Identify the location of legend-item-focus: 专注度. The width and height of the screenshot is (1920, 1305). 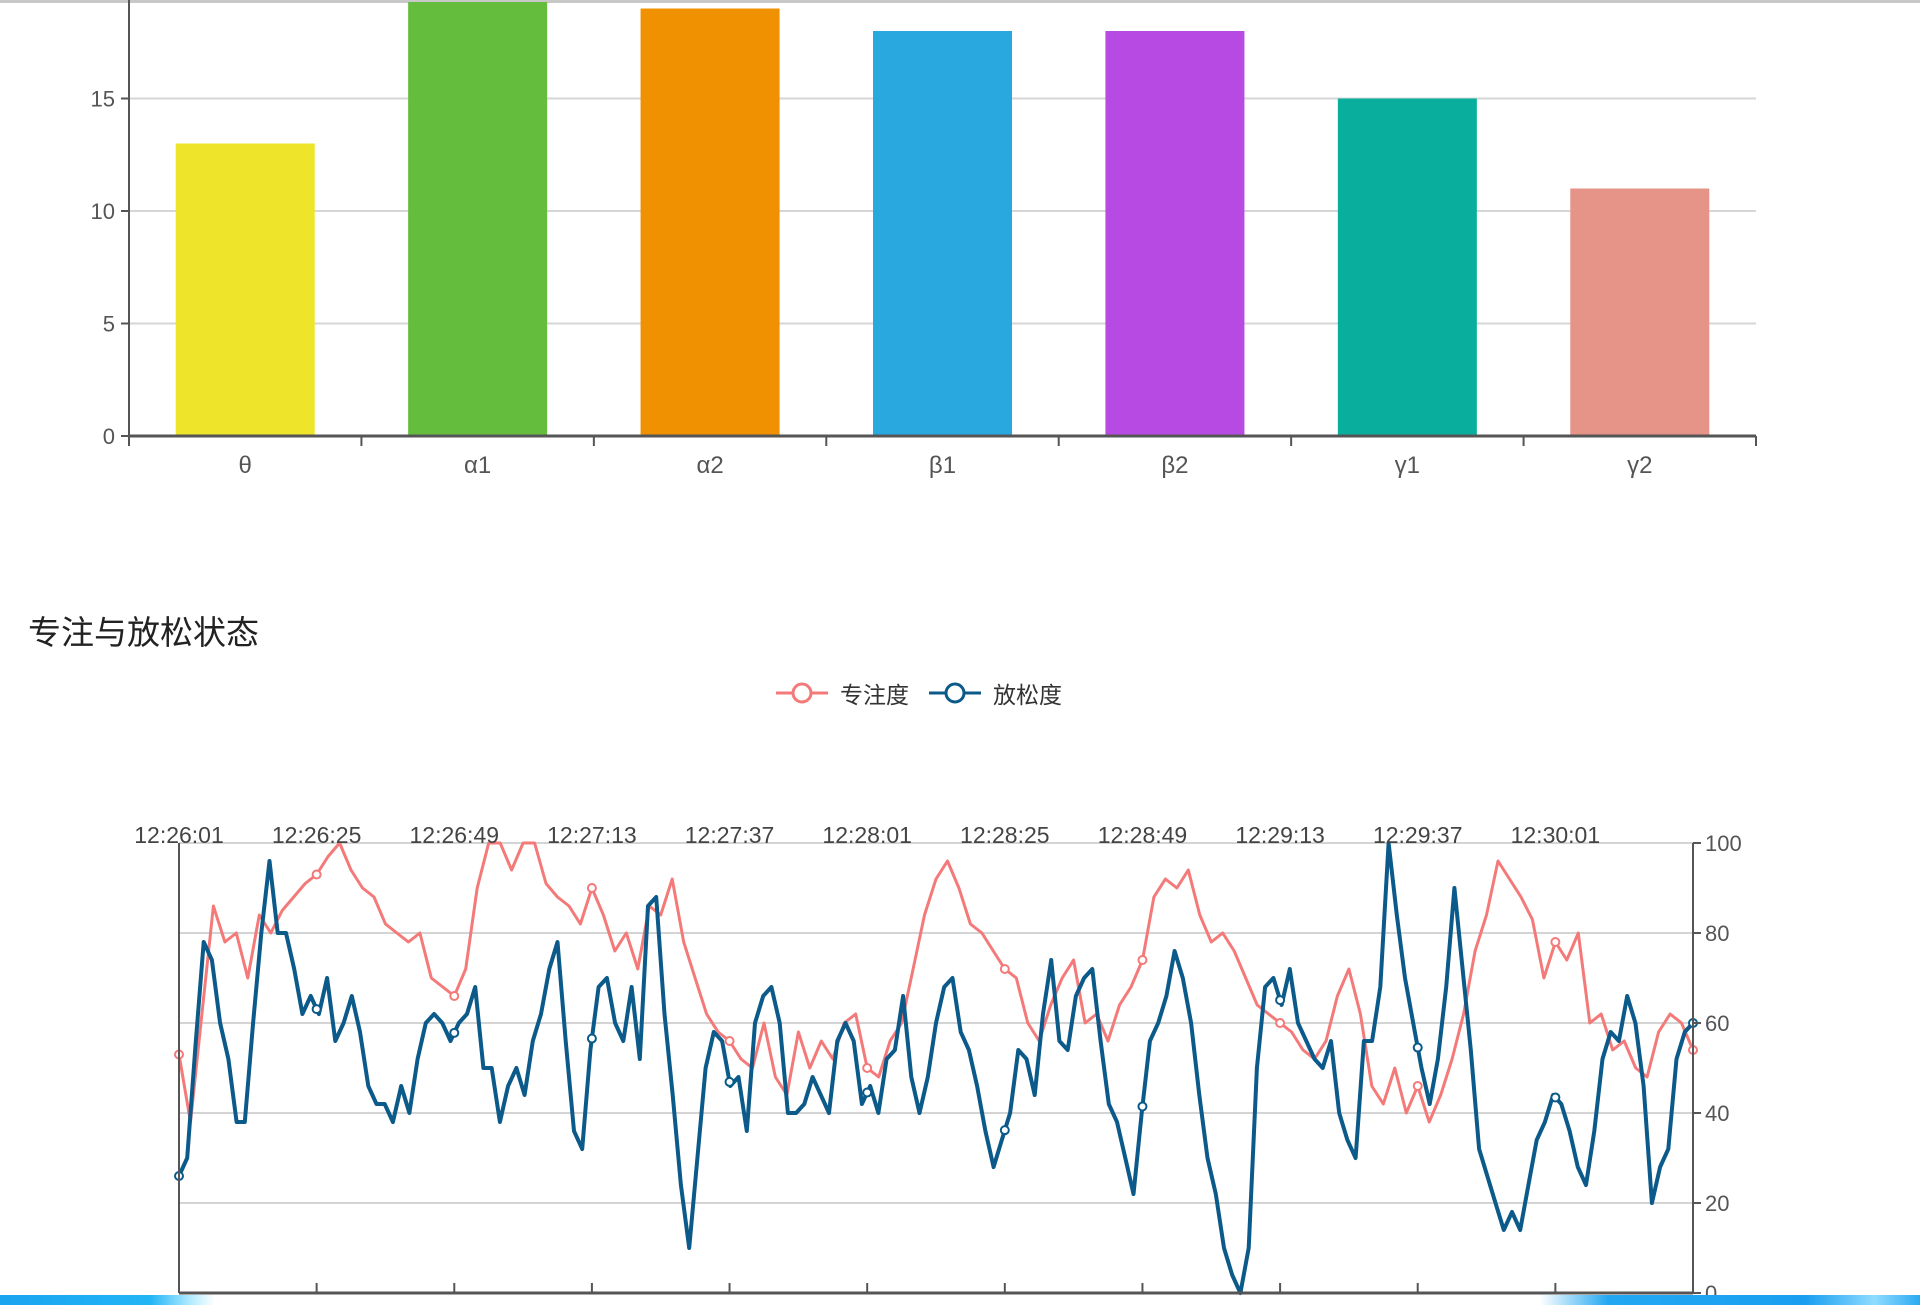
(842, 693).